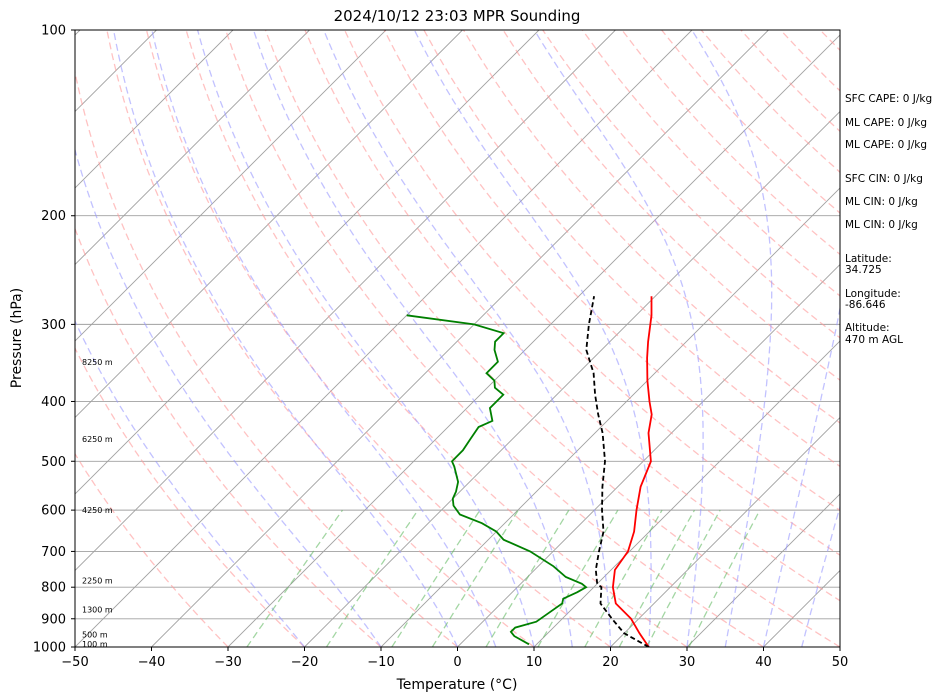  Describe the element at coordinates (97, 439) in the screenshot. I see `height-label: 6250 m` at that location.